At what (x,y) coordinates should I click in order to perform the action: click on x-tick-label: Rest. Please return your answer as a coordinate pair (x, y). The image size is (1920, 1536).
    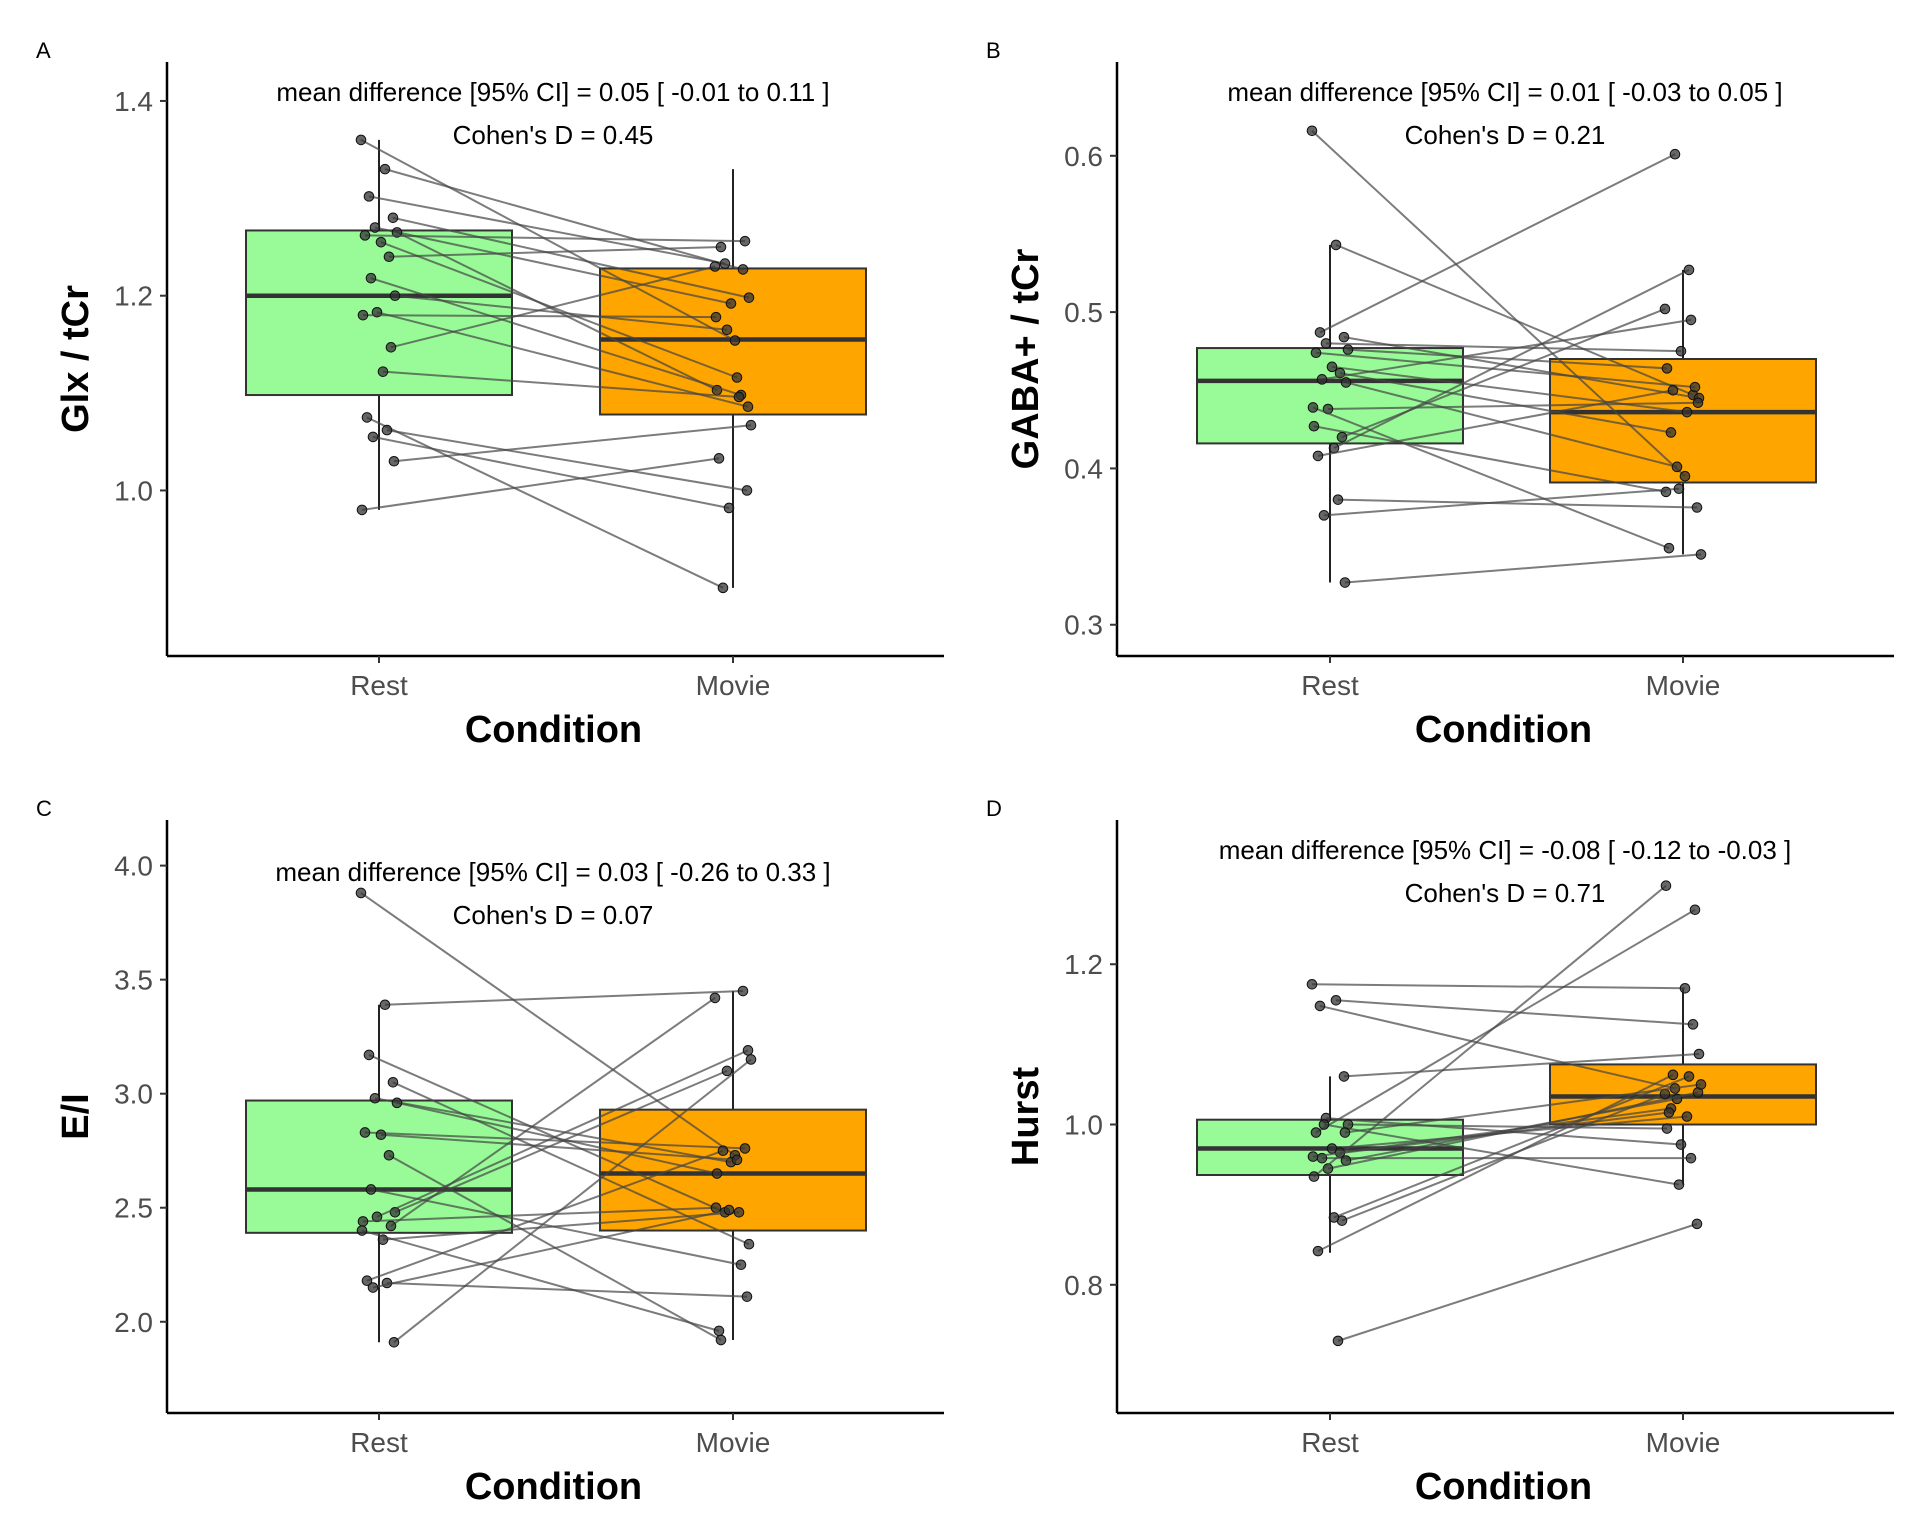
    Looking at the image, I should click on (1330, 1442).